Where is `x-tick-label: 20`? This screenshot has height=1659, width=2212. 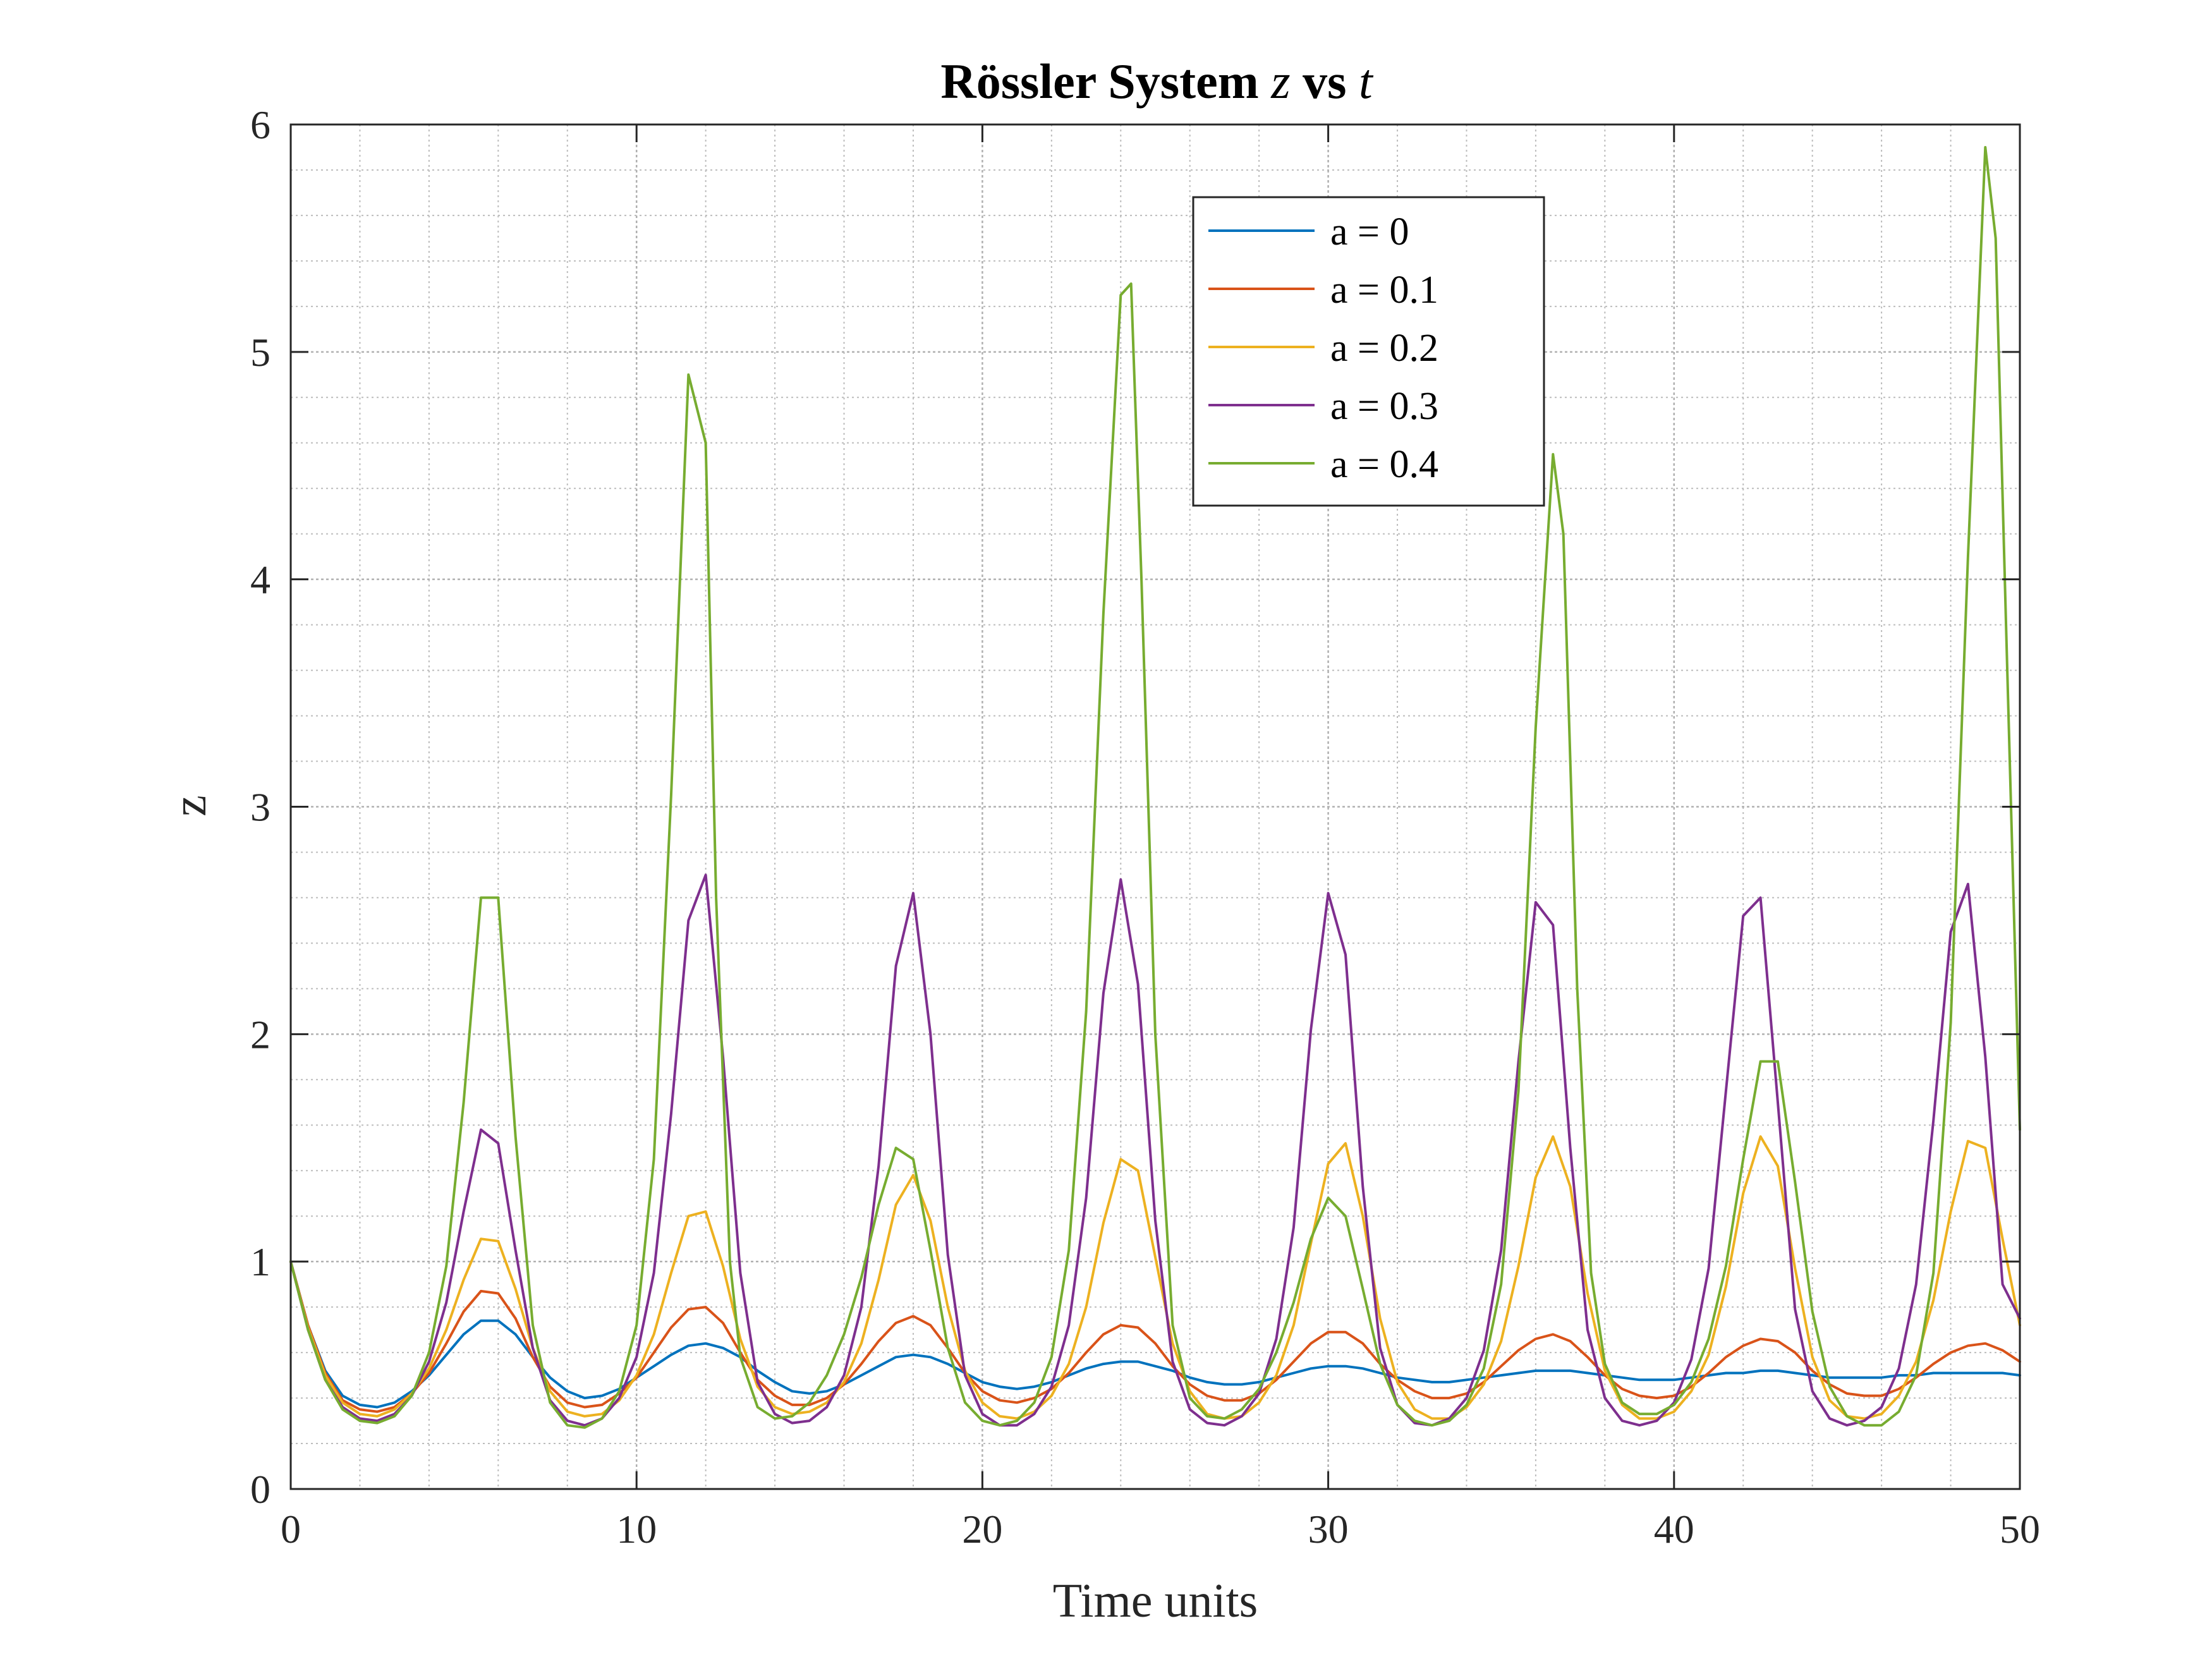
x-tick-label: 20 is located at coordinates (982, 1529).